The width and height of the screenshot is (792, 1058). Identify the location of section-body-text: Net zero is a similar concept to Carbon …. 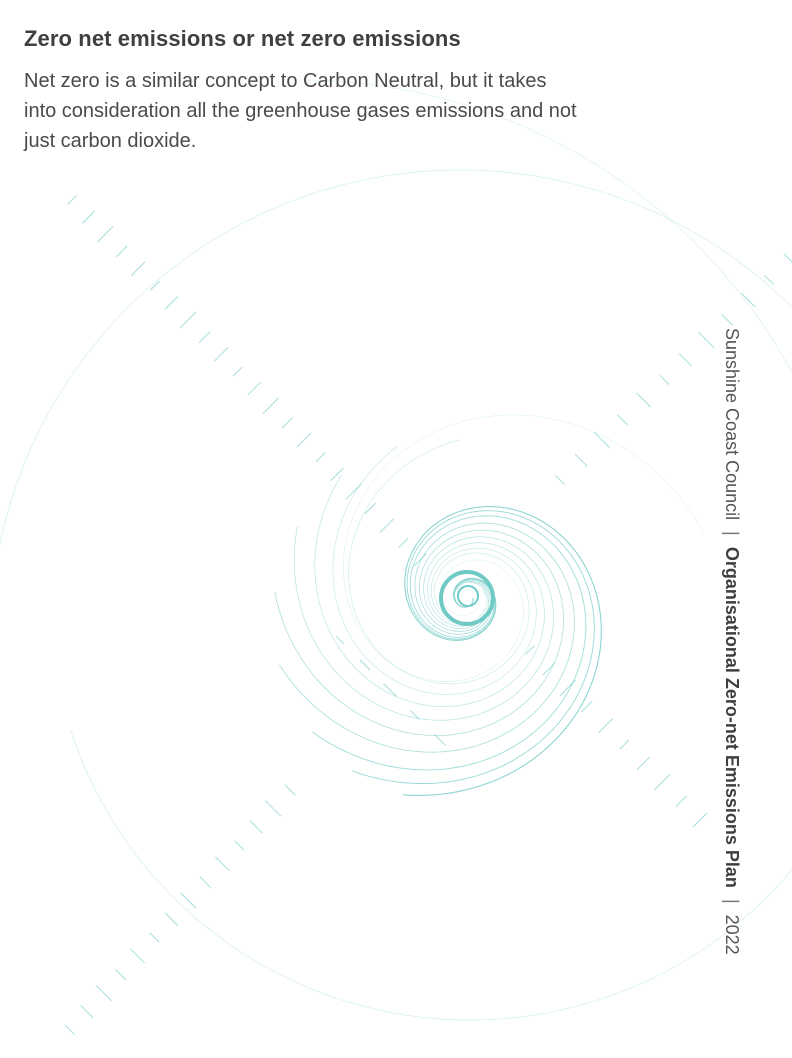
(300, 111).